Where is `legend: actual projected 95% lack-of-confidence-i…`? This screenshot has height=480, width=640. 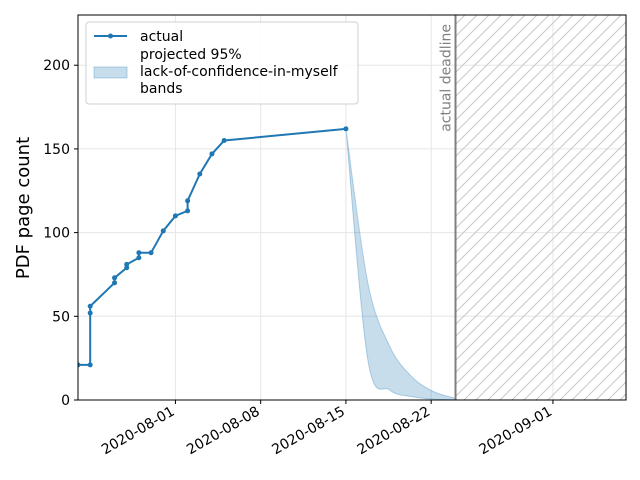
legend: actual projected 95% lack-of-confidence-i… is located at coordinates (222, 63).